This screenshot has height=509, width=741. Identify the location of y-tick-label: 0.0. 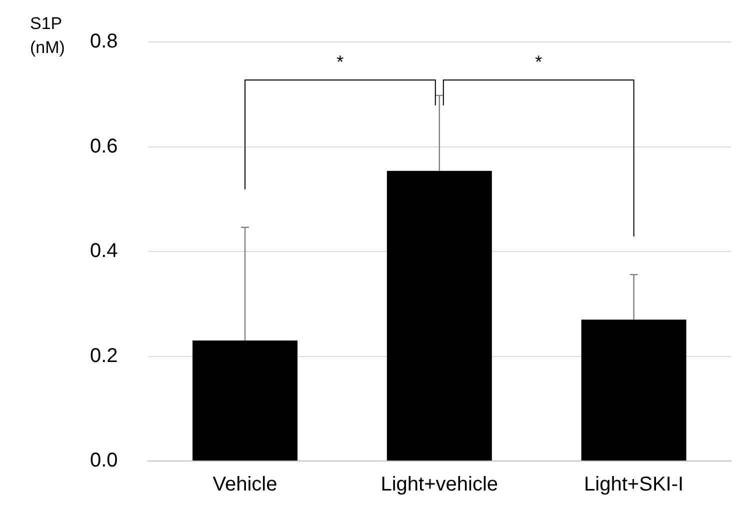
(104, 461).